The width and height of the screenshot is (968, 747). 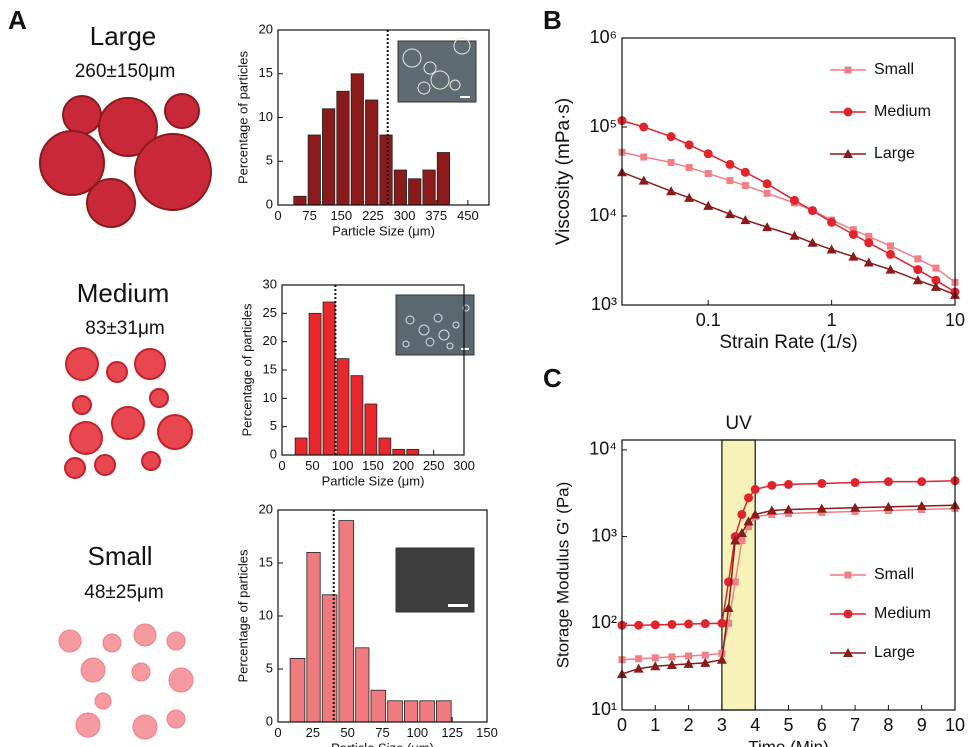 What do you see at coordinates (382, 744) in the screenshot?
I see `x-axis-label: Particle Size (μm)` at bounding box center [382, 744].